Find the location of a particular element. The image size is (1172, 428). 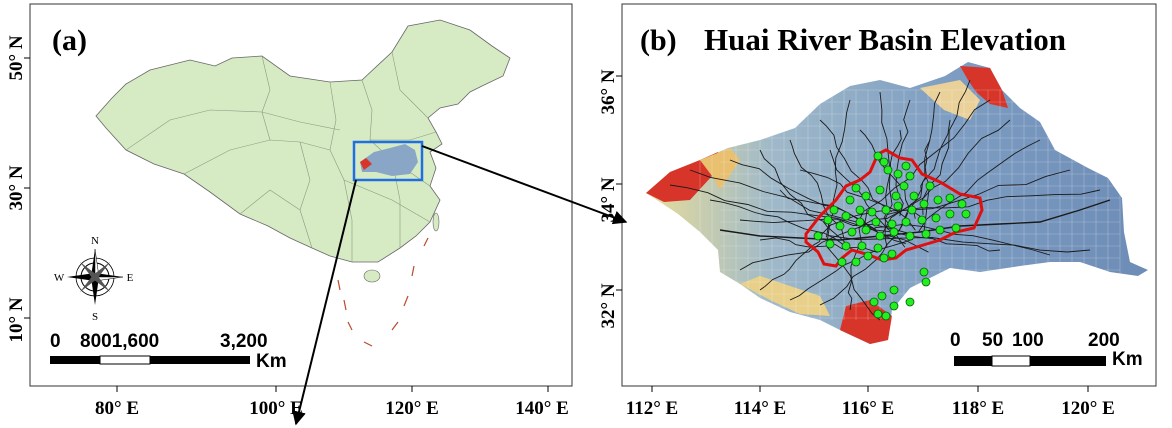

panel-b-xtick: 112° E is located at coordinates (652, 408).